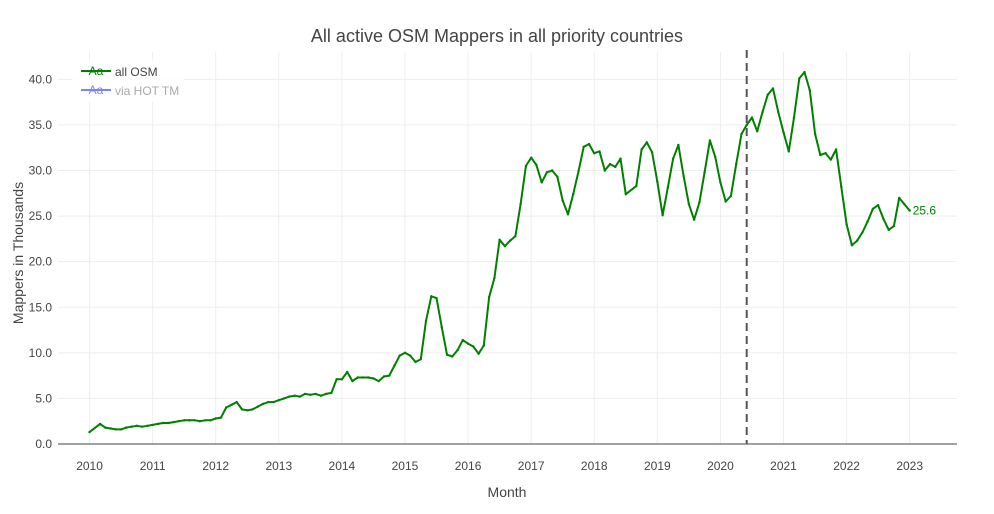 This screenshot has width=994, height=514. What do you see at coordinates (96, 90) in the screenshot?
I see `legend-swatch-glyph-via-hot-tm: Aa` at bounding box center [96, 90].